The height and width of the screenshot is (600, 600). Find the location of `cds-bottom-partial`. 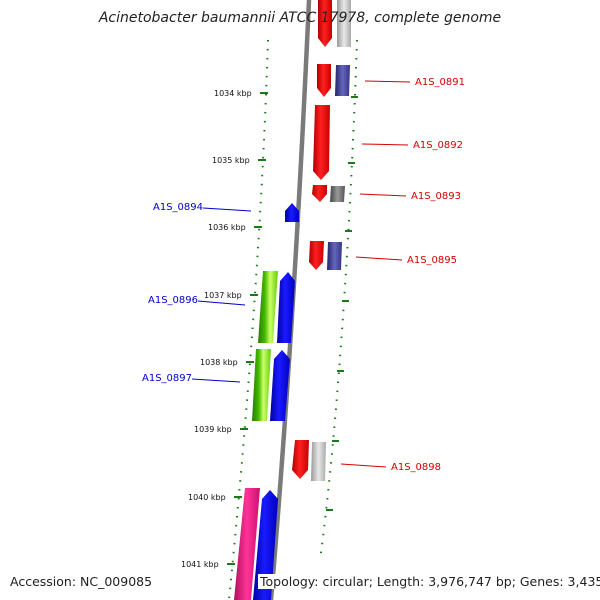

cds-bottom-partial is located at coordinates (265, 545).